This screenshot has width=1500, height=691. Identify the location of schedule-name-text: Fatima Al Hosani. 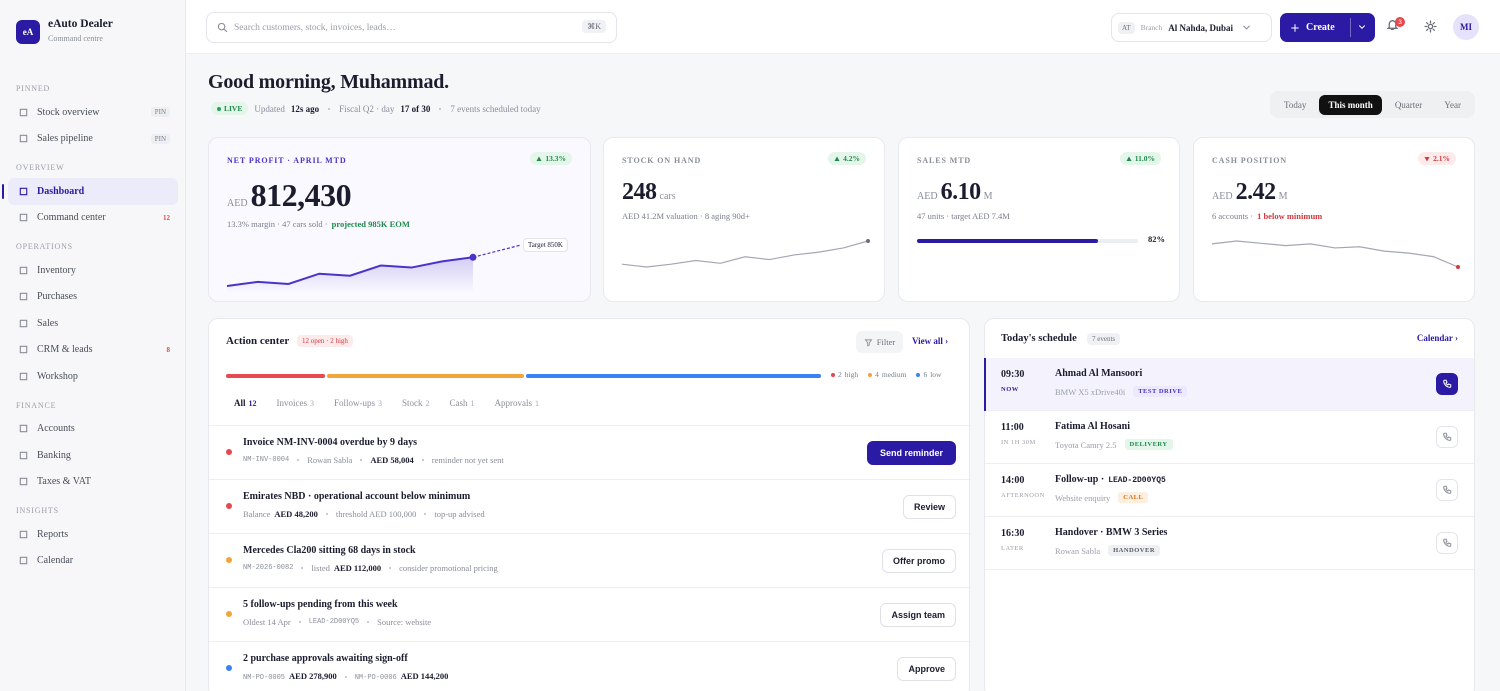
(1093, 426).